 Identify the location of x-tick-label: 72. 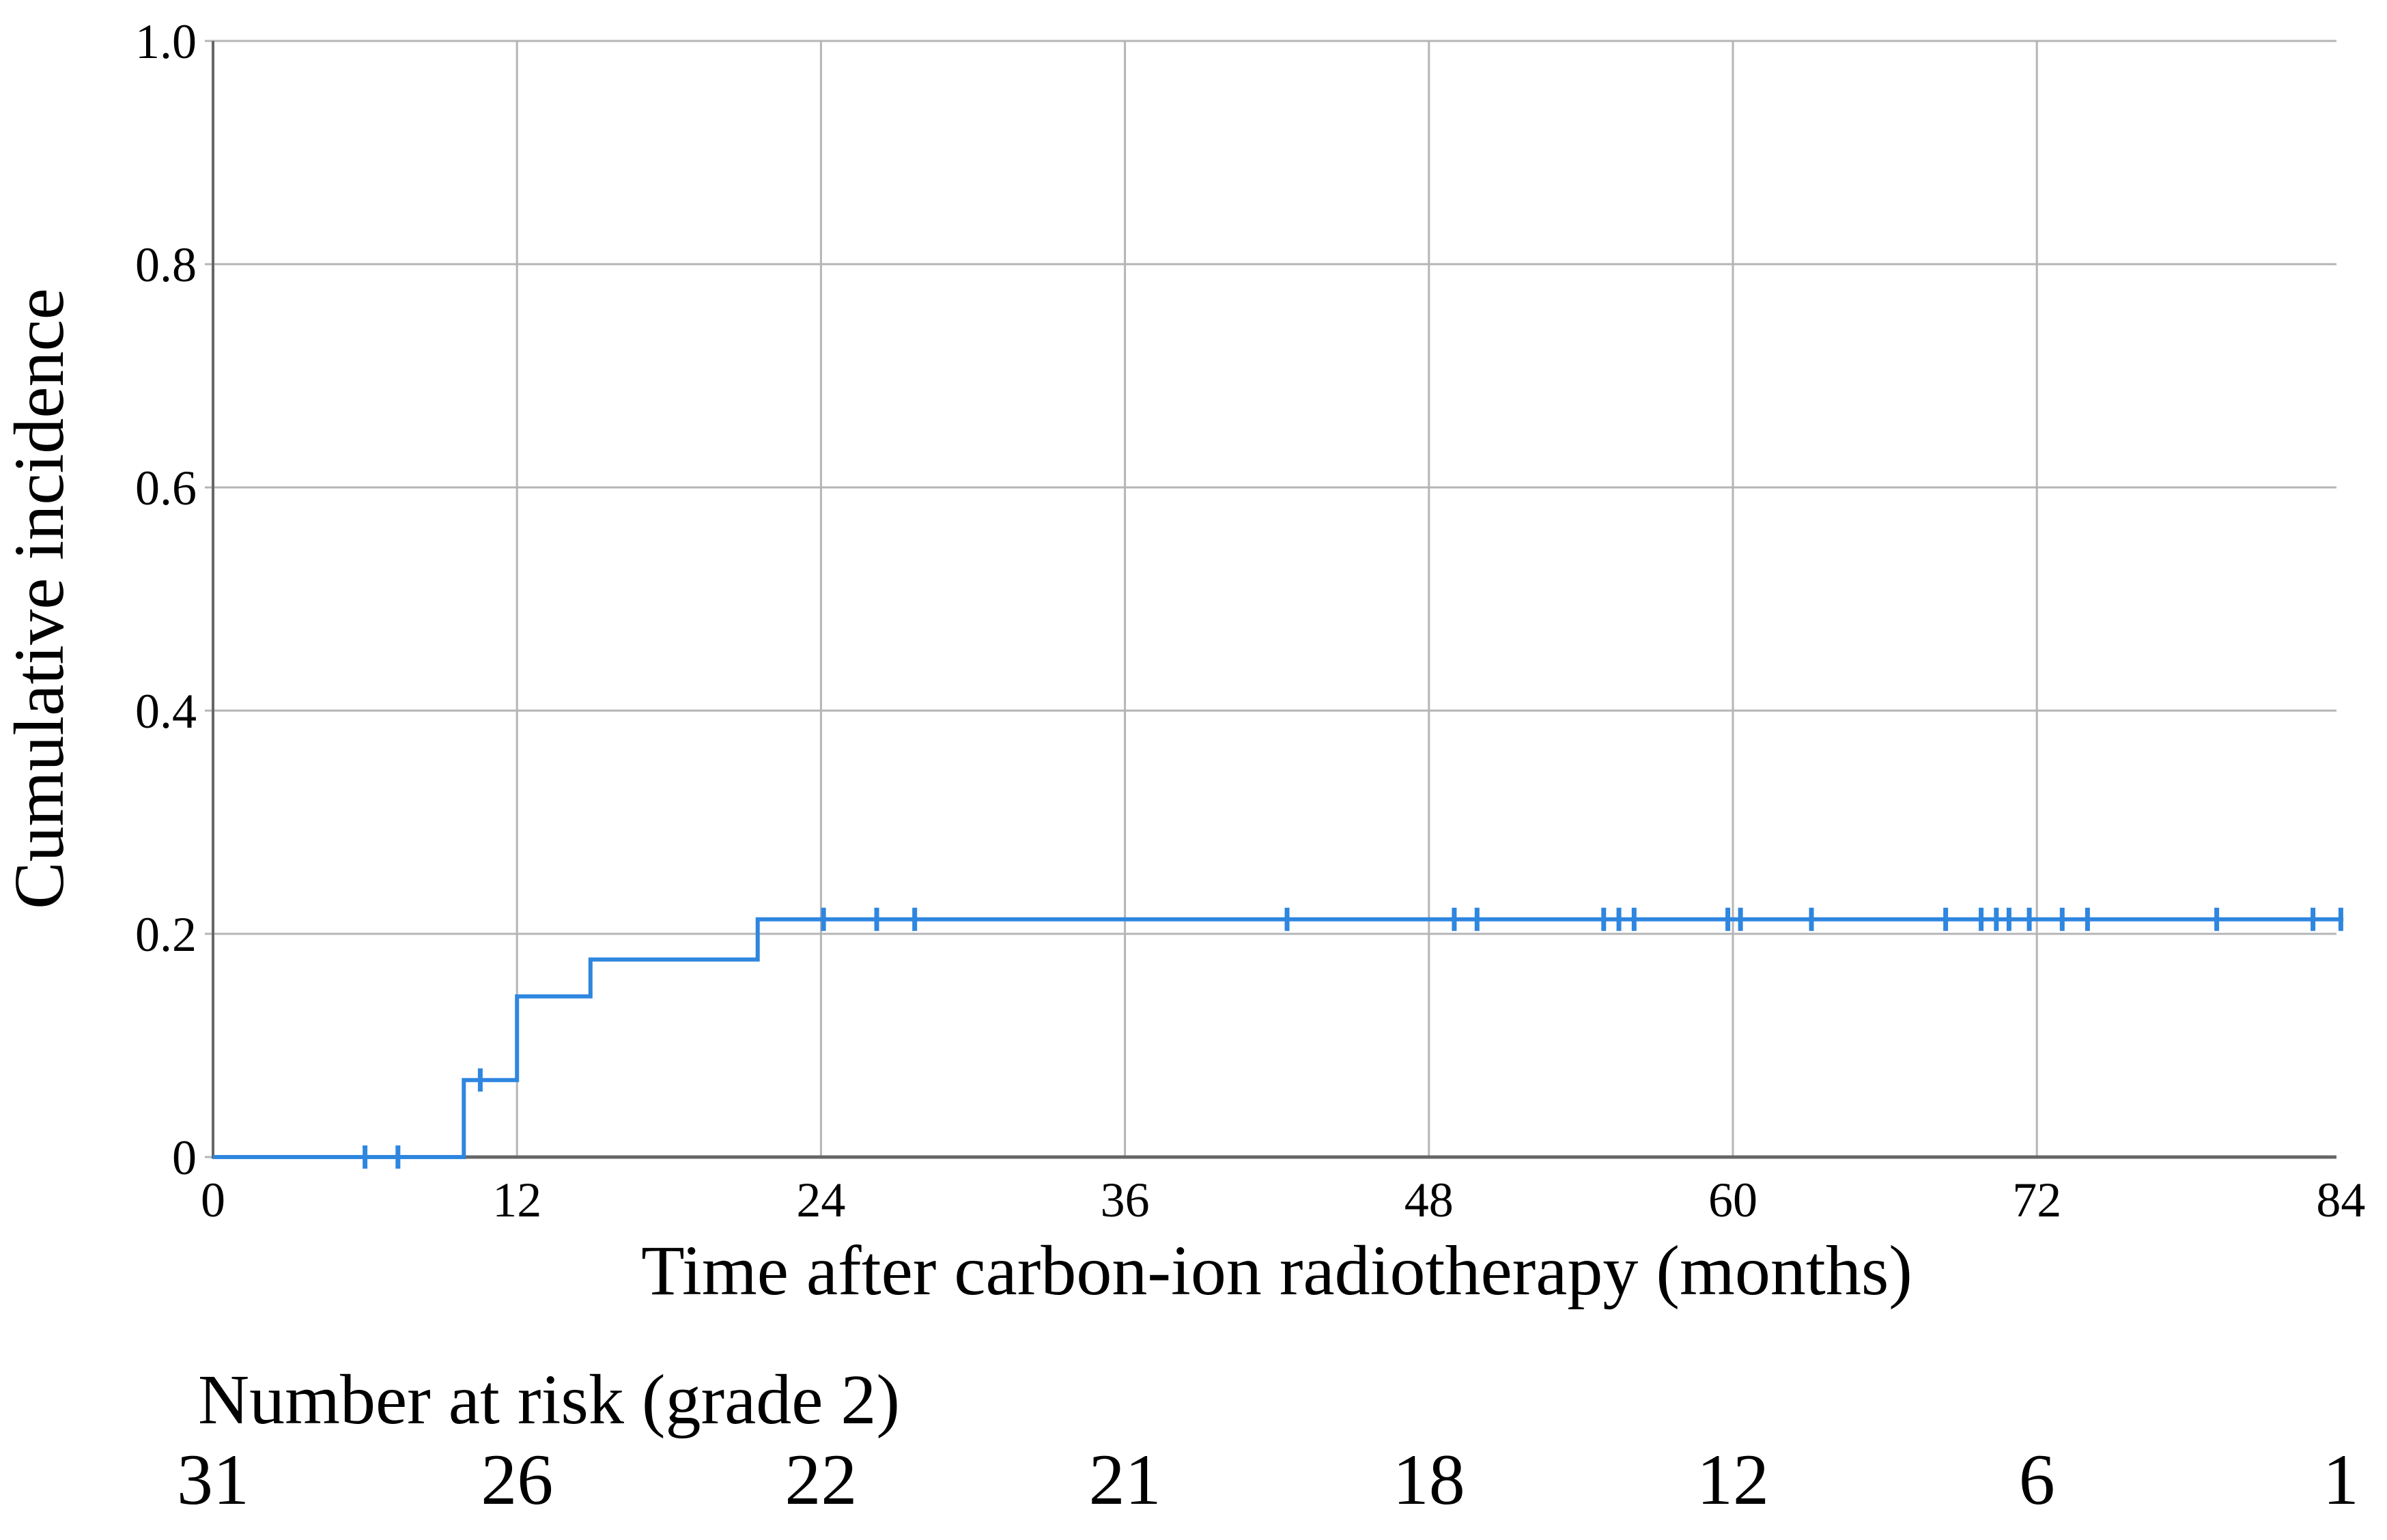
(2036, 1200).